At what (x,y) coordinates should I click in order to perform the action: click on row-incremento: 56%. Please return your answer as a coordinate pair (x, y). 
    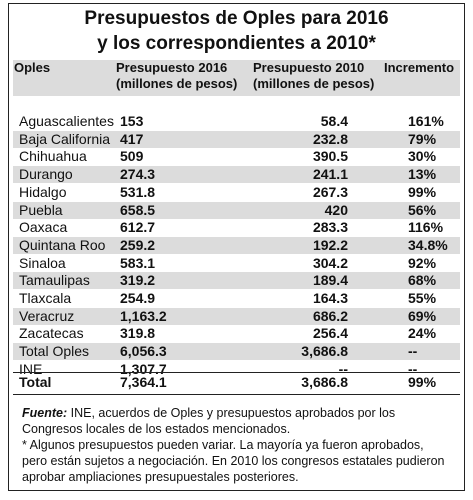
    Looking at the image, I should click on (422, 209).